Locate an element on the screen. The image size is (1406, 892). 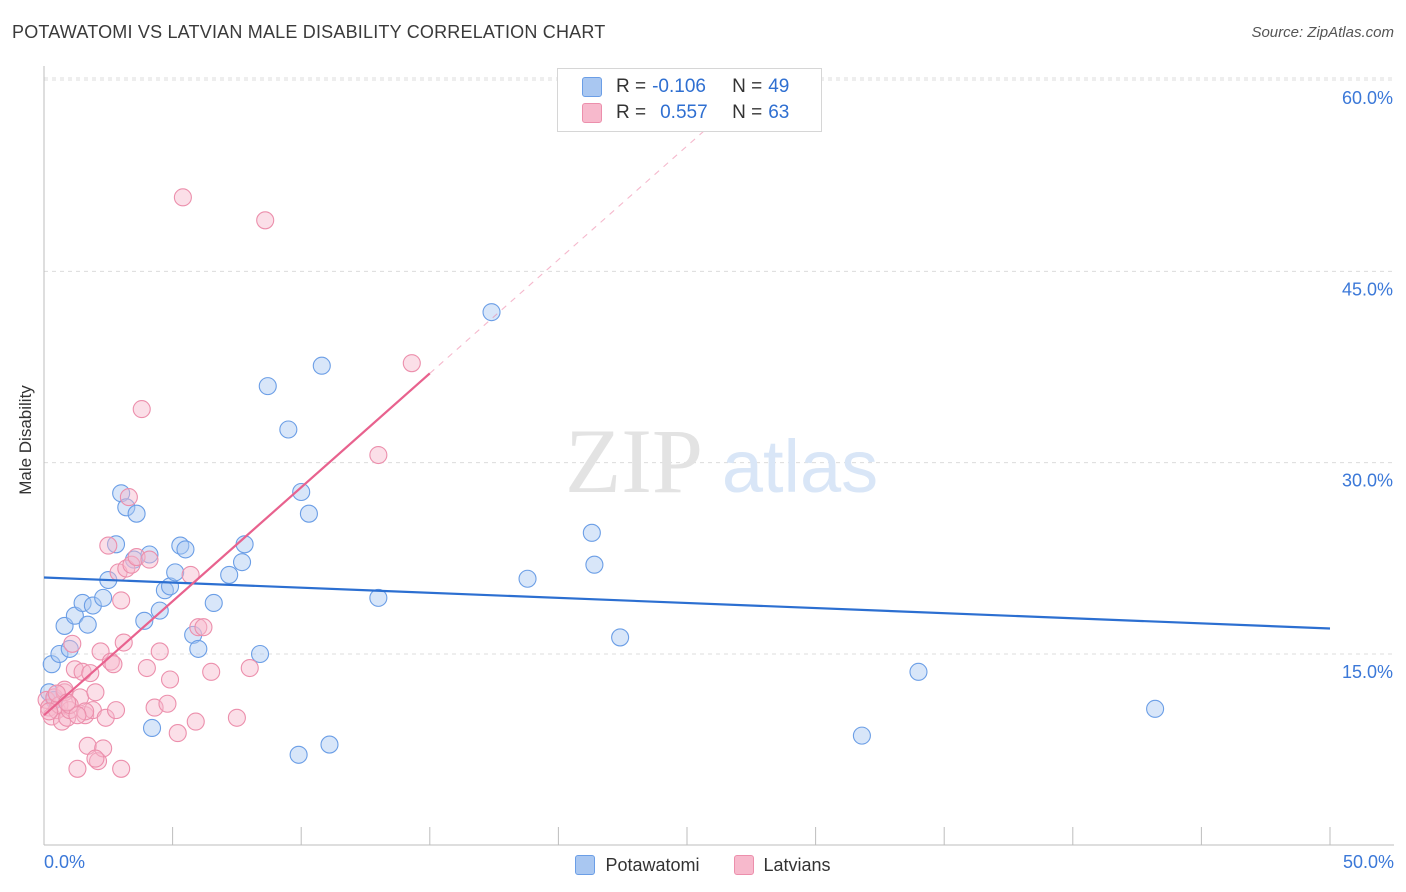
y-tick-labels: 15.0% 30.0% 45.0% 60.0% is located at coordinates (1367, 385).